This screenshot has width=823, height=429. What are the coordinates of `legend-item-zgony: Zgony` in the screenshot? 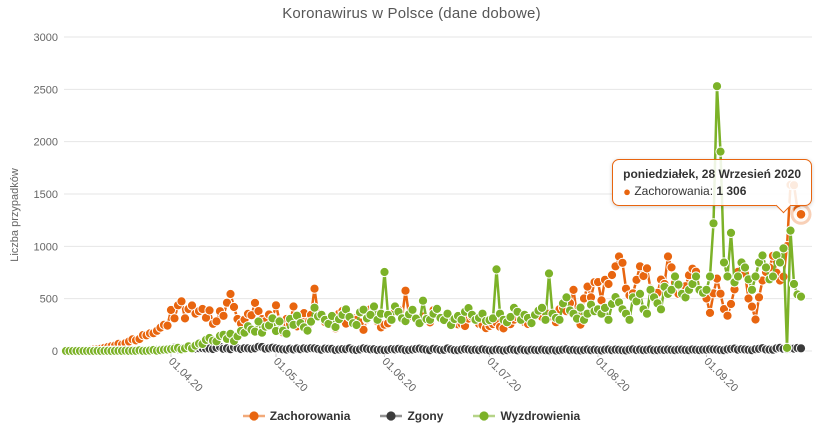 It's located at (411, 416).